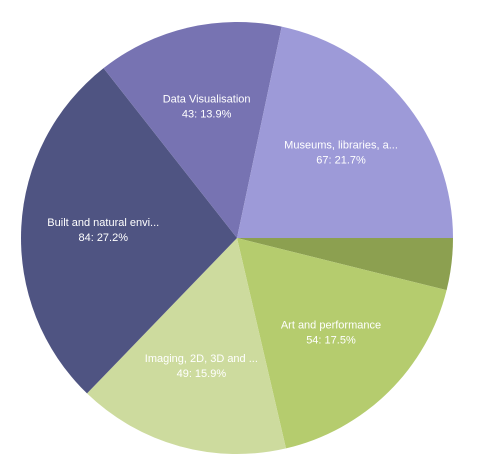 The image size is (481, 465). What do you see at coordinates (331, 325) in the screenshot?
I see `slice-category-label-1: Art and performance` at bounding box center [331, 325].